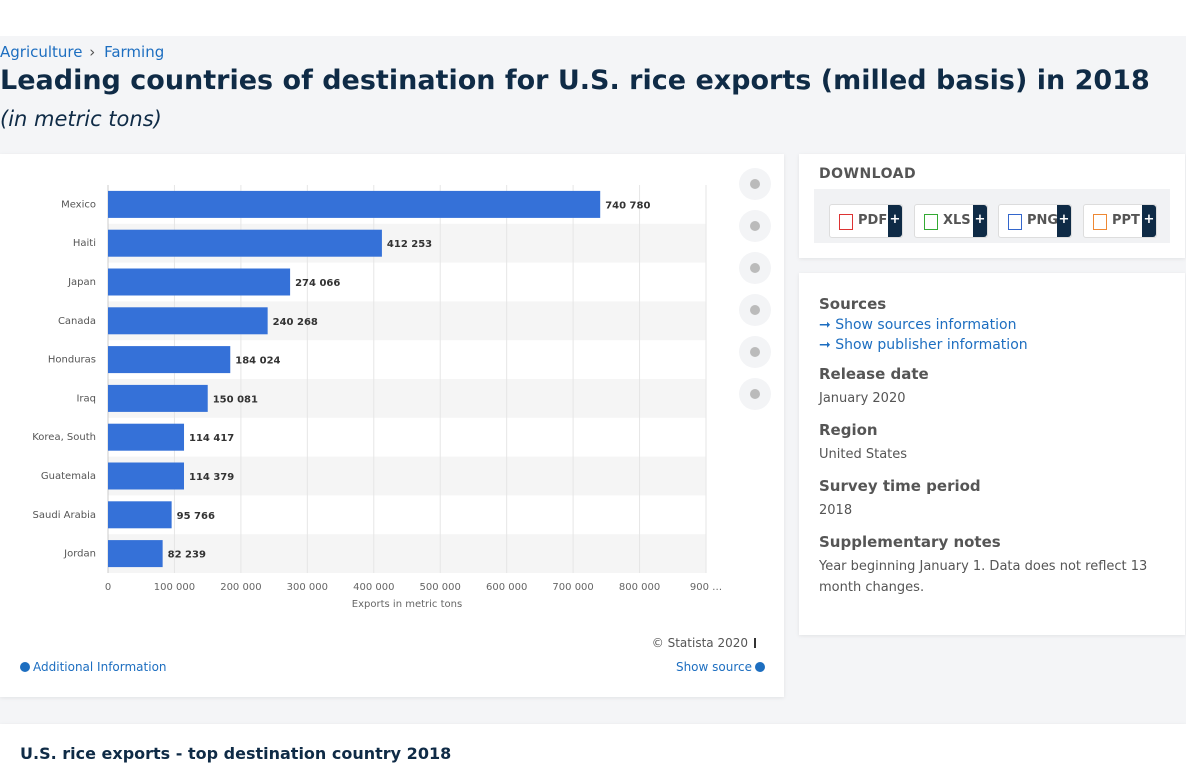 Image resolution: width=1186 pixels, height=764 pixels. Describe the element at coordinates (931, 345) in the screenshot. I see `link-text: Show publisher information` at that location.